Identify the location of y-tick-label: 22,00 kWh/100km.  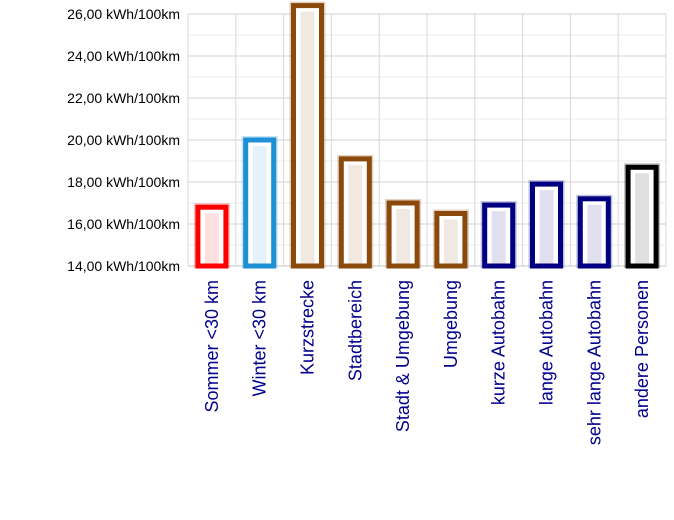
(123, 98).